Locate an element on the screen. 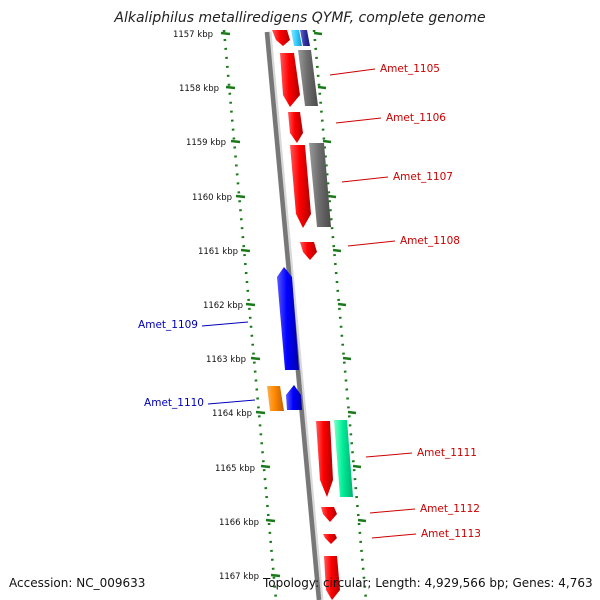 The image size is (600, 600). forward-strand-features is located at coordinates (312, 315).